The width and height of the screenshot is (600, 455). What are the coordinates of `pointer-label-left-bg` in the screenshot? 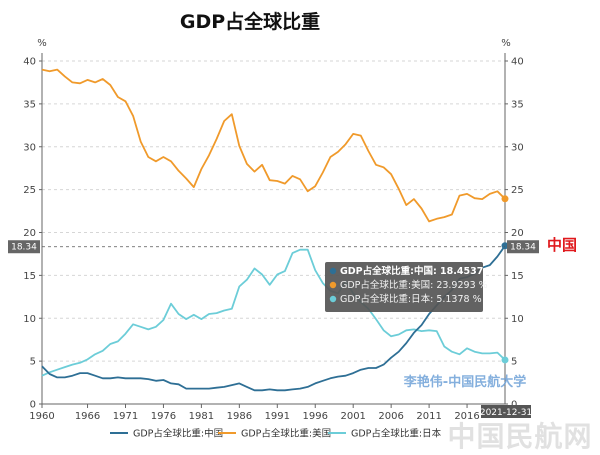 It's located at (24, 247).